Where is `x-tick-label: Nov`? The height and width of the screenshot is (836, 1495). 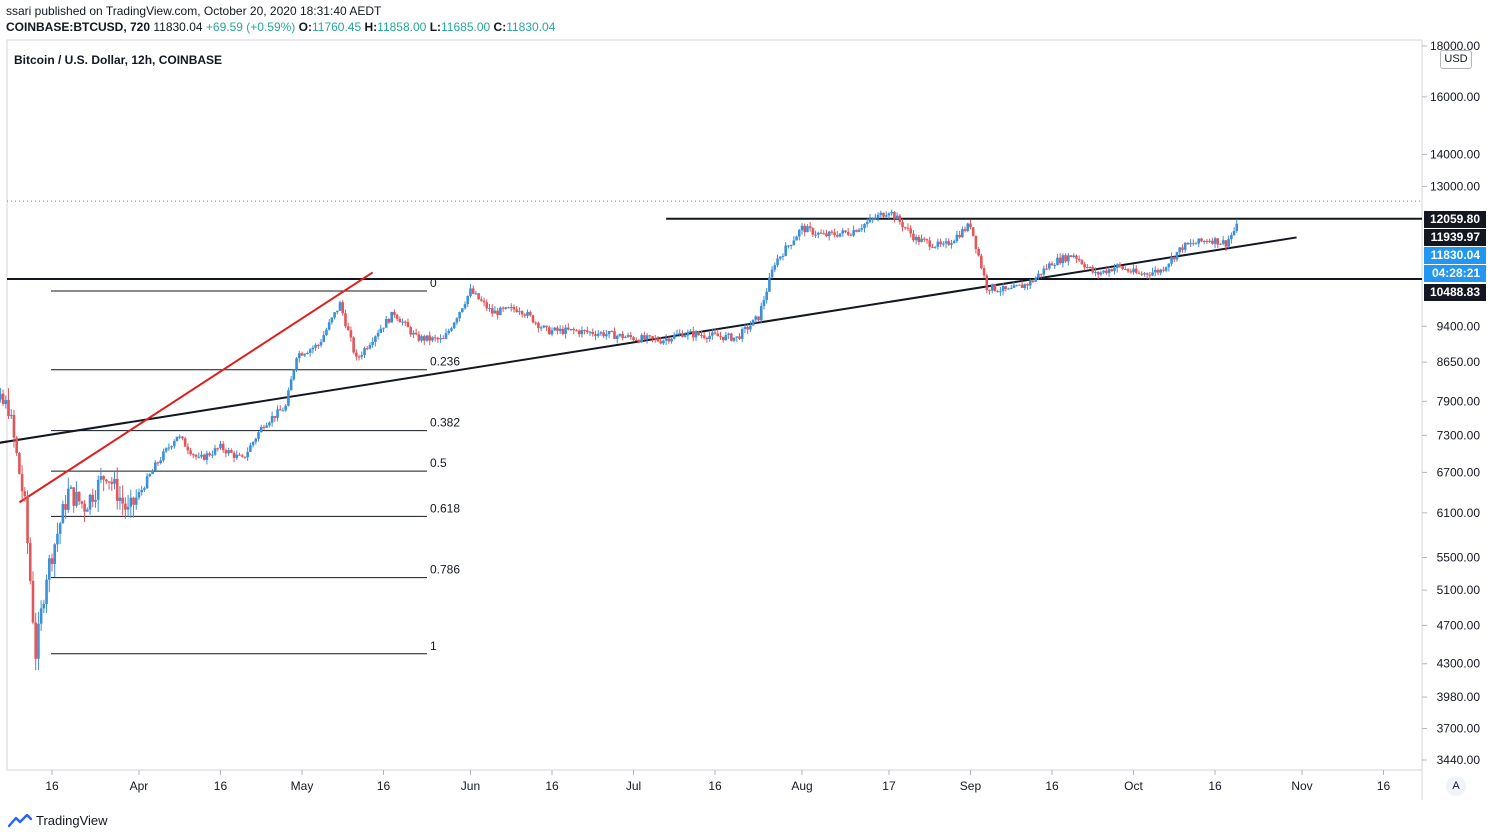
x-tick-label: Nov is located at coordinates (1301, 786).